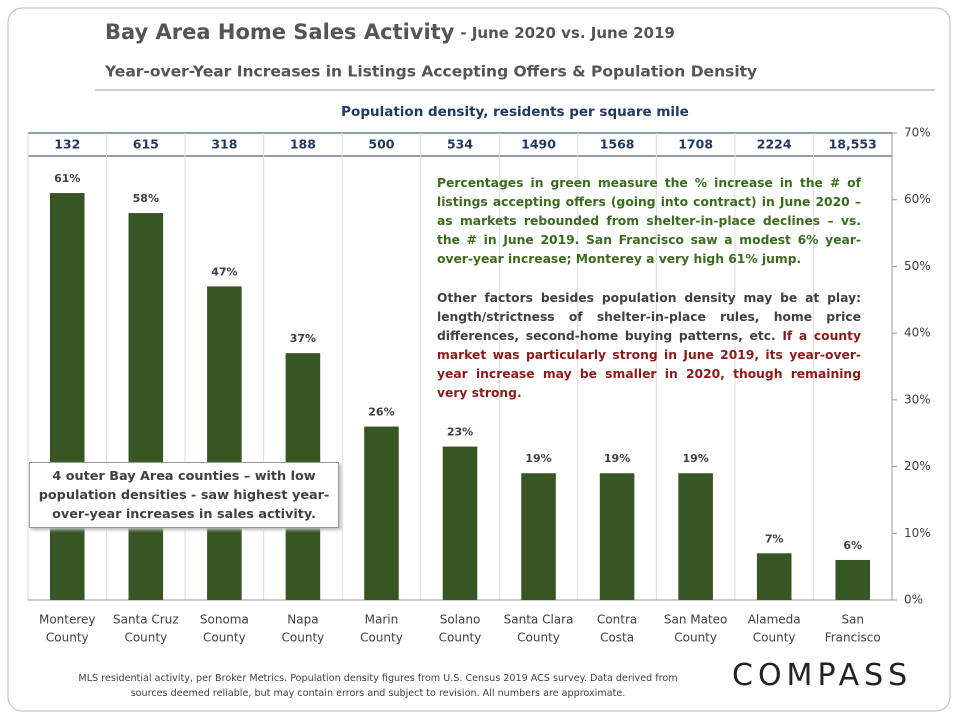 The height and width of the screenshot is (720, 960). What do you see at coordinates (67, 620) in the screenshot?
I see `x-tick-label: Monterey` at bounding box center [67, 620].